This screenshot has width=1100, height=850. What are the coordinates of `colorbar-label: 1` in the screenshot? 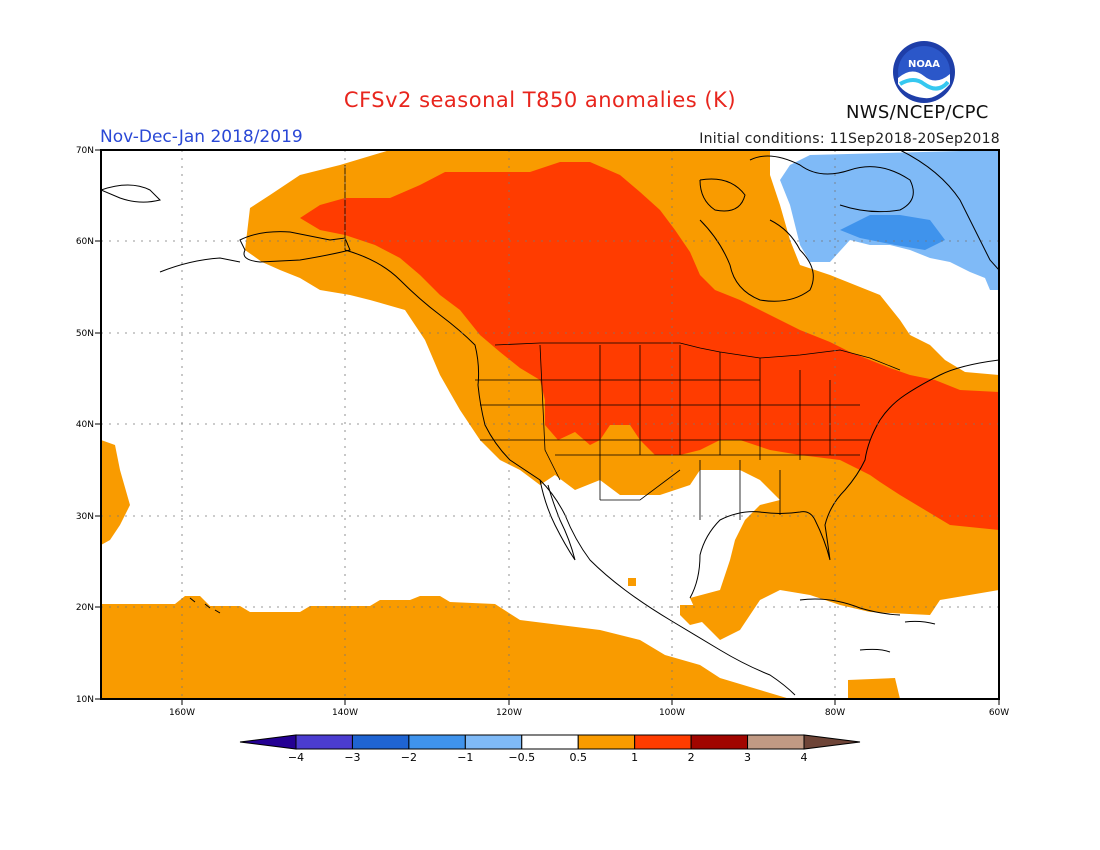 It's located at (634, 757).